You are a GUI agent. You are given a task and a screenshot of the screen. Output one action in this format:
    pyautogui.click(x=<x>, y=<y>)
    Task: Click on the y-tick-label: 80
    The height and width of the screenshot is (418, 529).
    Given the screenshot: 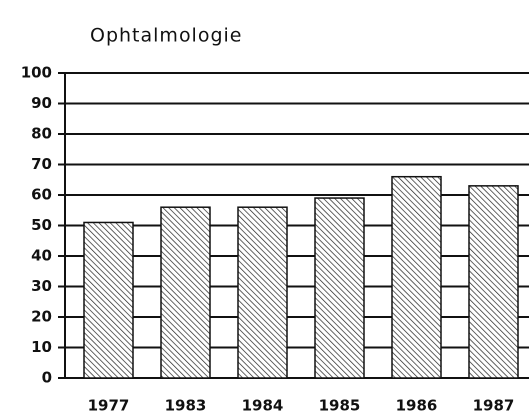 What is the action you would take?
    pyautogui.click(x=41, y=134)
    